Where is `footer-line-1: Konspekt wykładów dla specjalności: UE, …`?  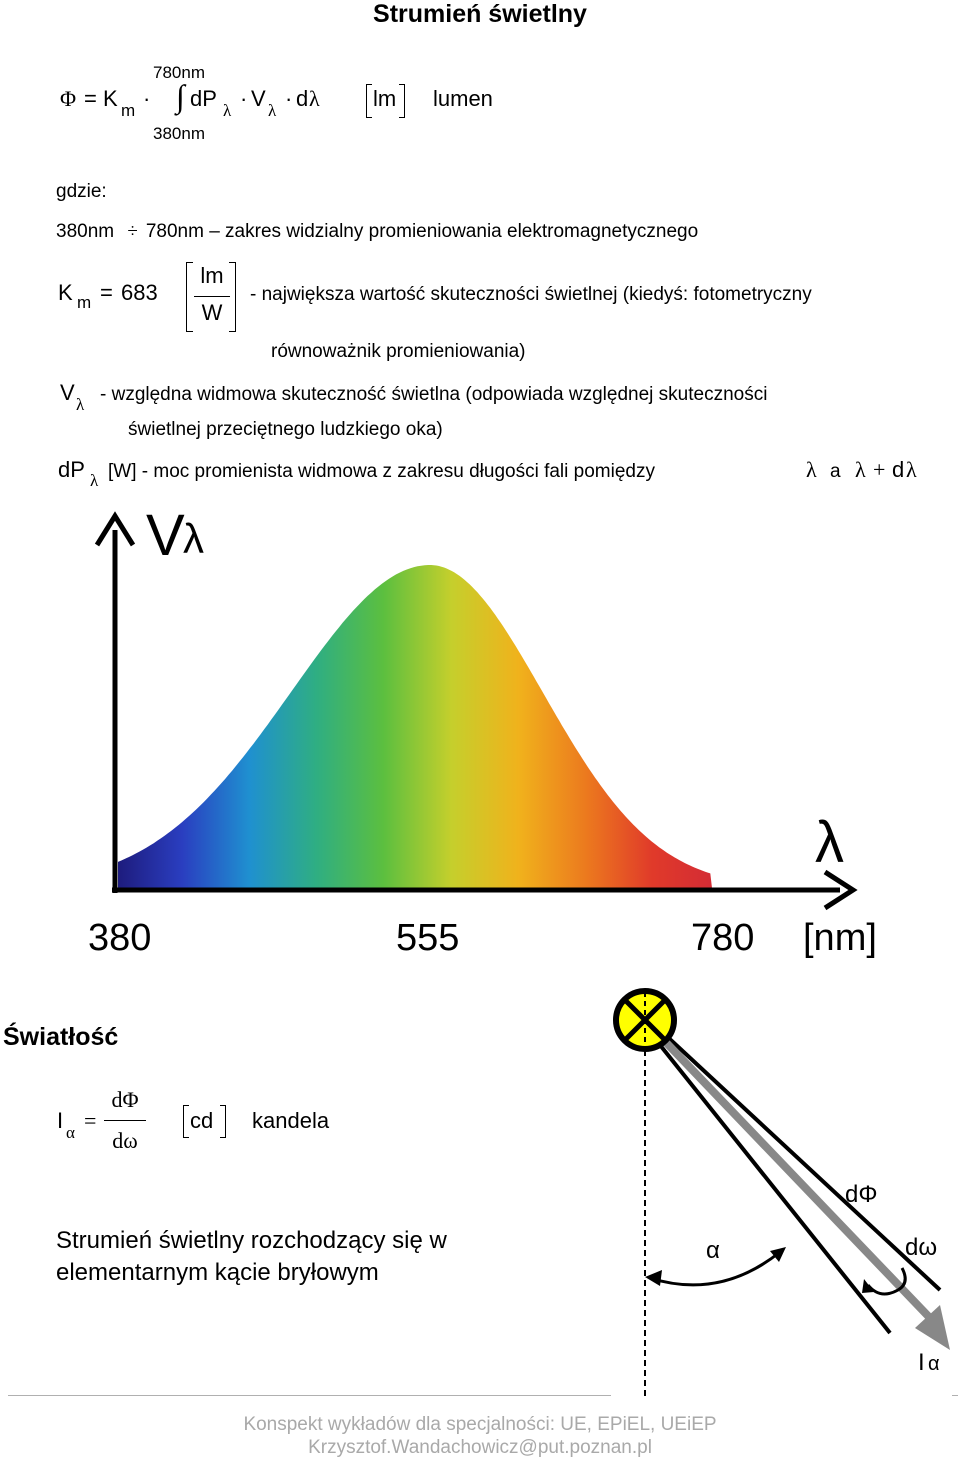
footer-line-1: Konspekt wykładów dla specjalności: UE, … is located at coordinates (480, 1424).